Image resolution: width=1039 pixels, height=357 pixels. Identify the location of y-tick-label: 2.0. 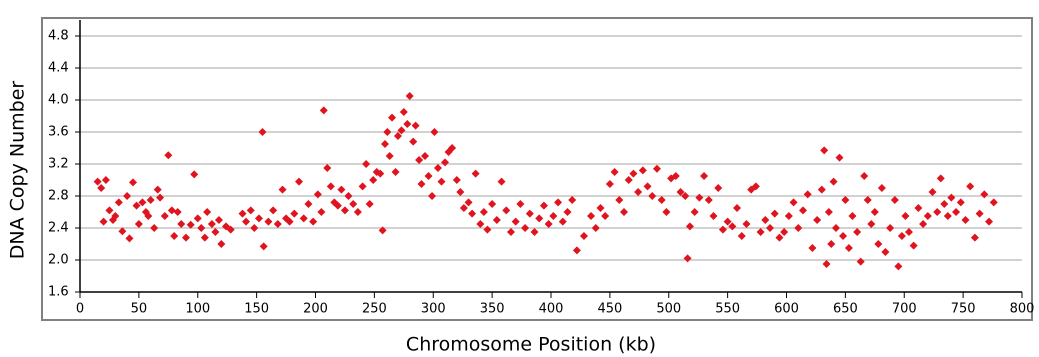
(58, 260).